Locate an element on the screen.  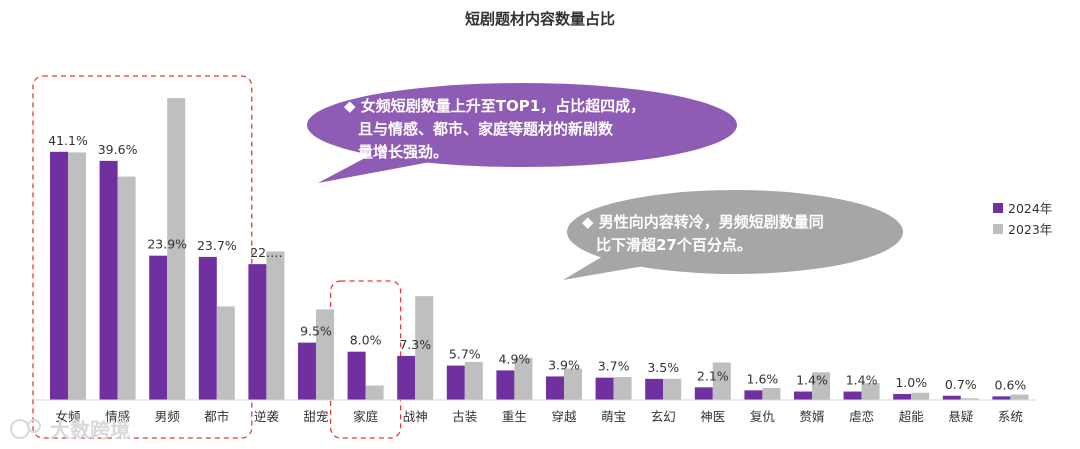
value-label: 0.7% is located at coordinates (961, 384).